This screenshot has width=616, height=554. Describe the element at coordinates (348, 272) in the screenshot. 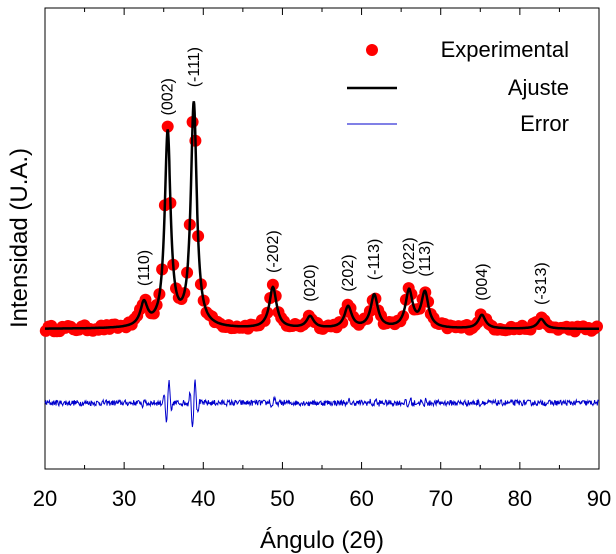

I see `peak-label: (202)` at that location.